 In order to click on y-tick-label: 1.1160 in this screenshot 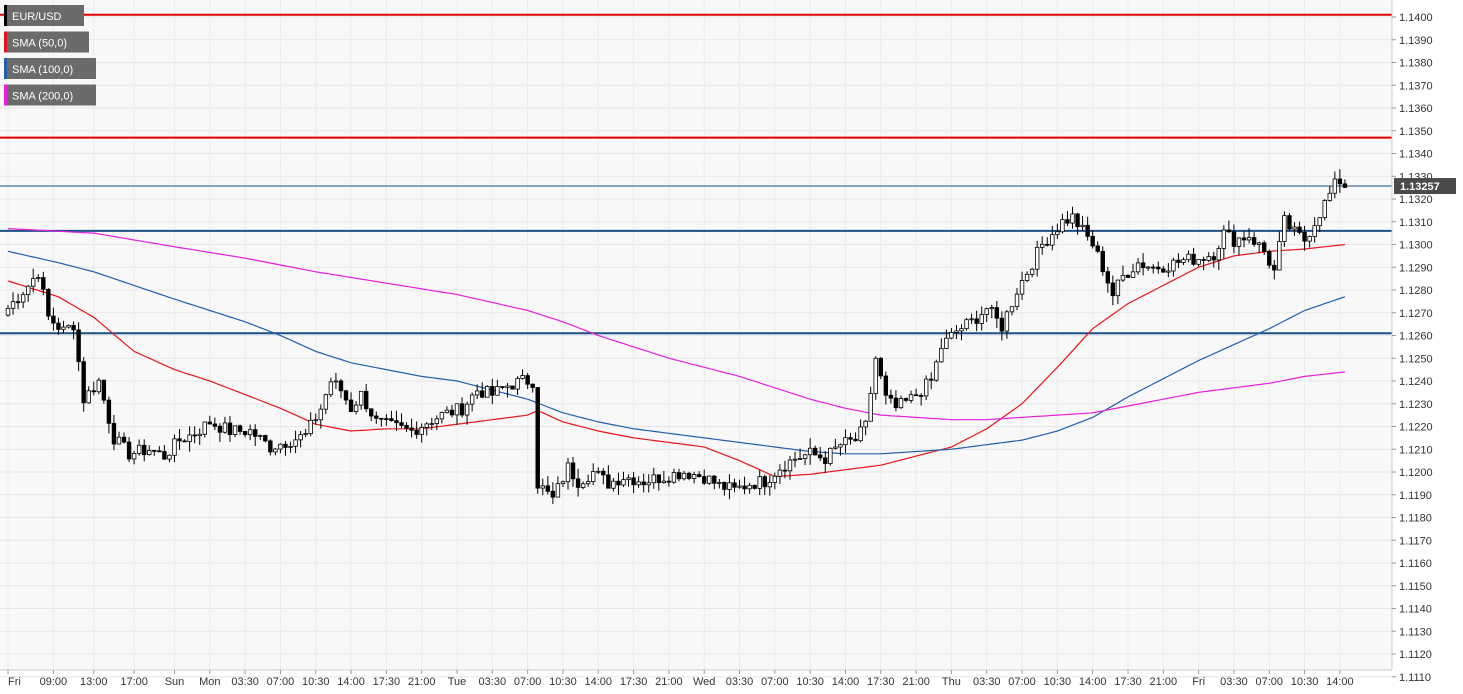, I will do `click(1415, 564)`.